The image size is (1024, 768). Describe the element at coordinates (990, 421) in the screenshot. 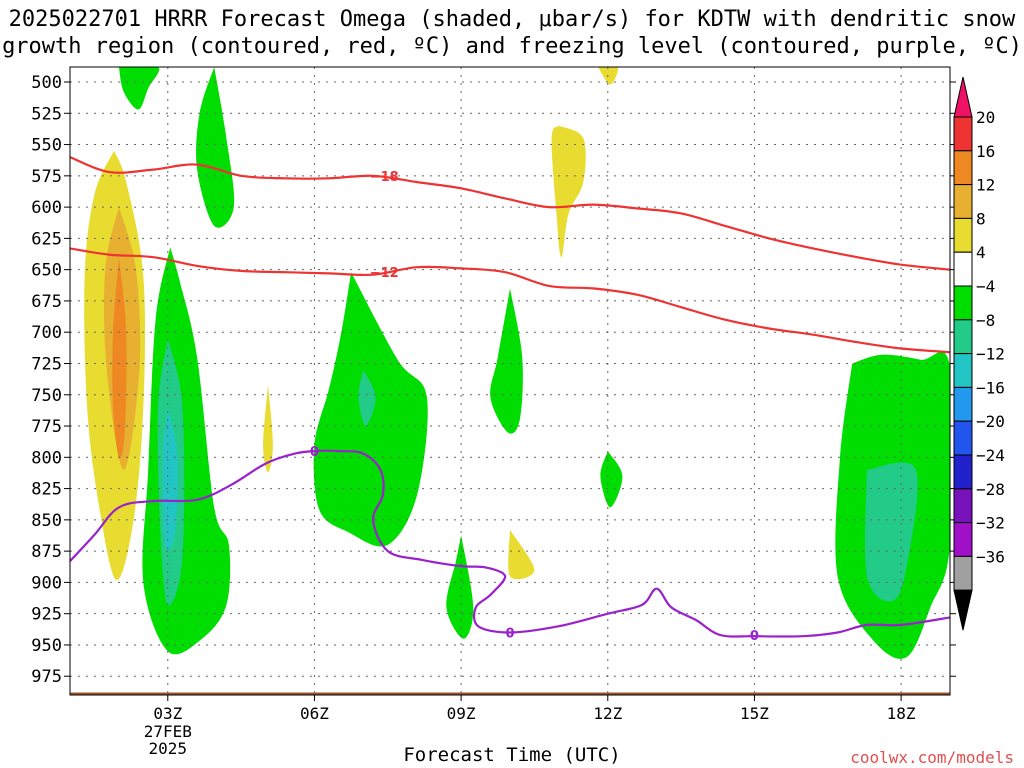

I see `colorbar-label-9: −20` at that location.